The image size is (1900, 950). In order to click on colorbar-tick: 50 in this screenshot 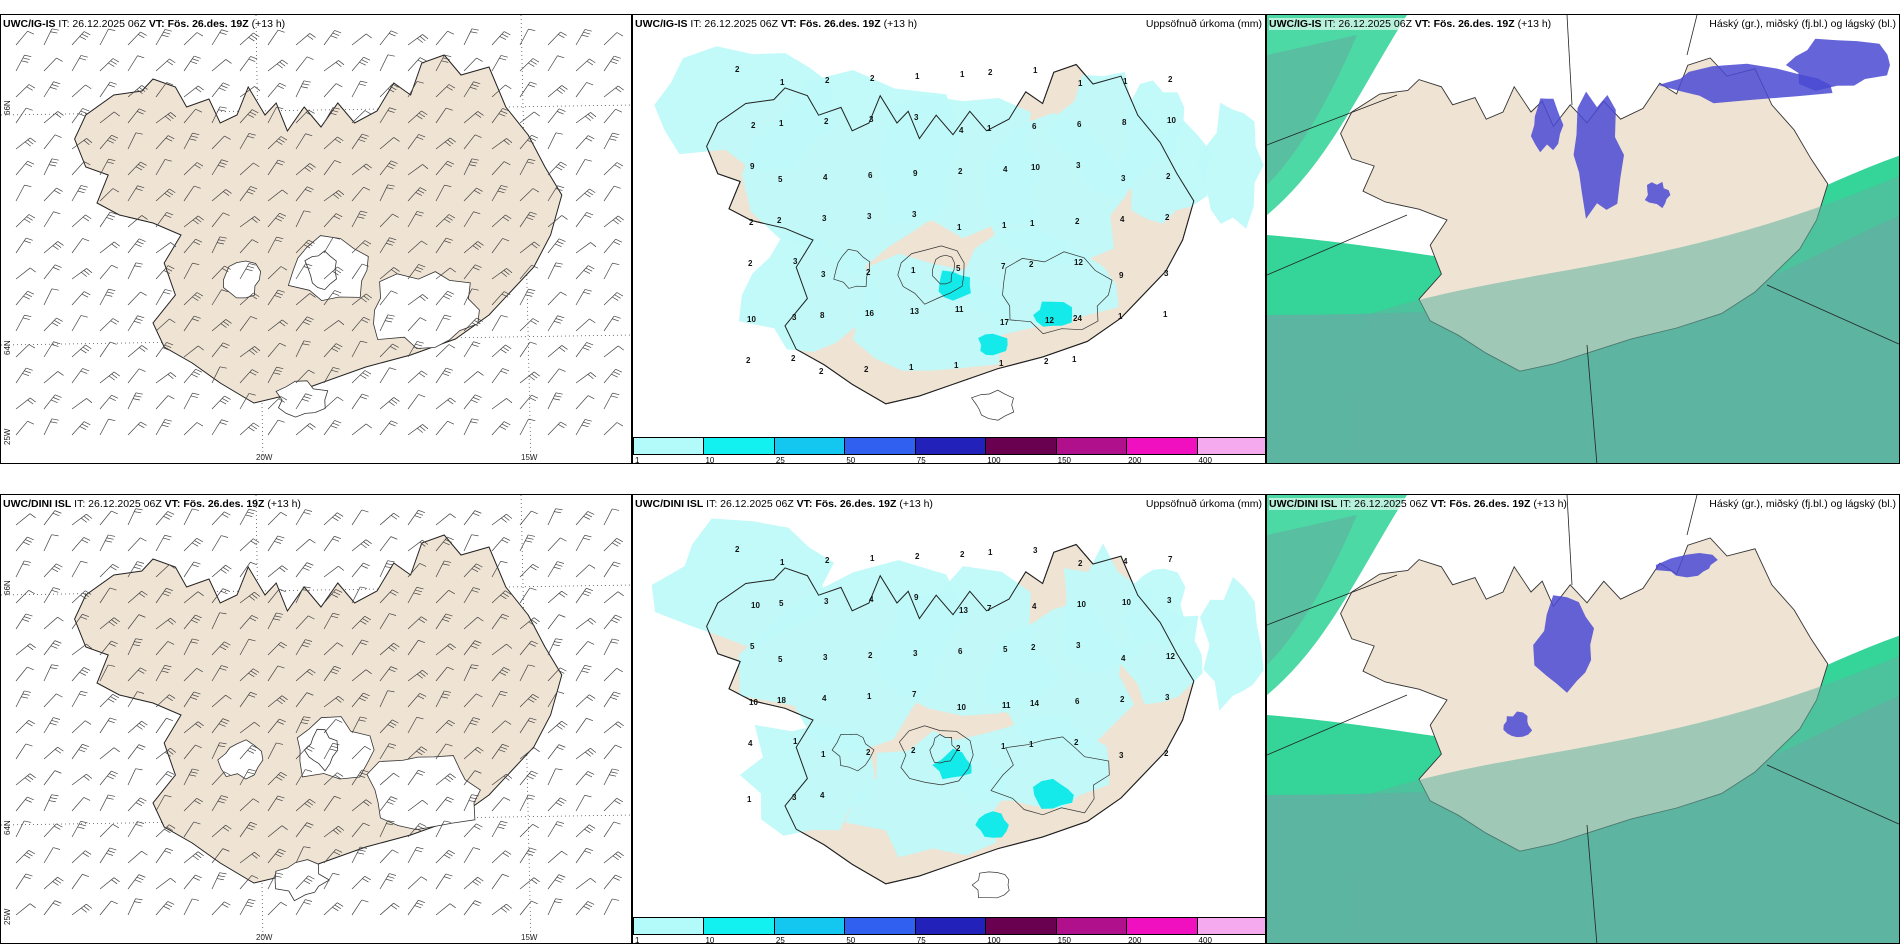, I will do `click(851, 940)`.